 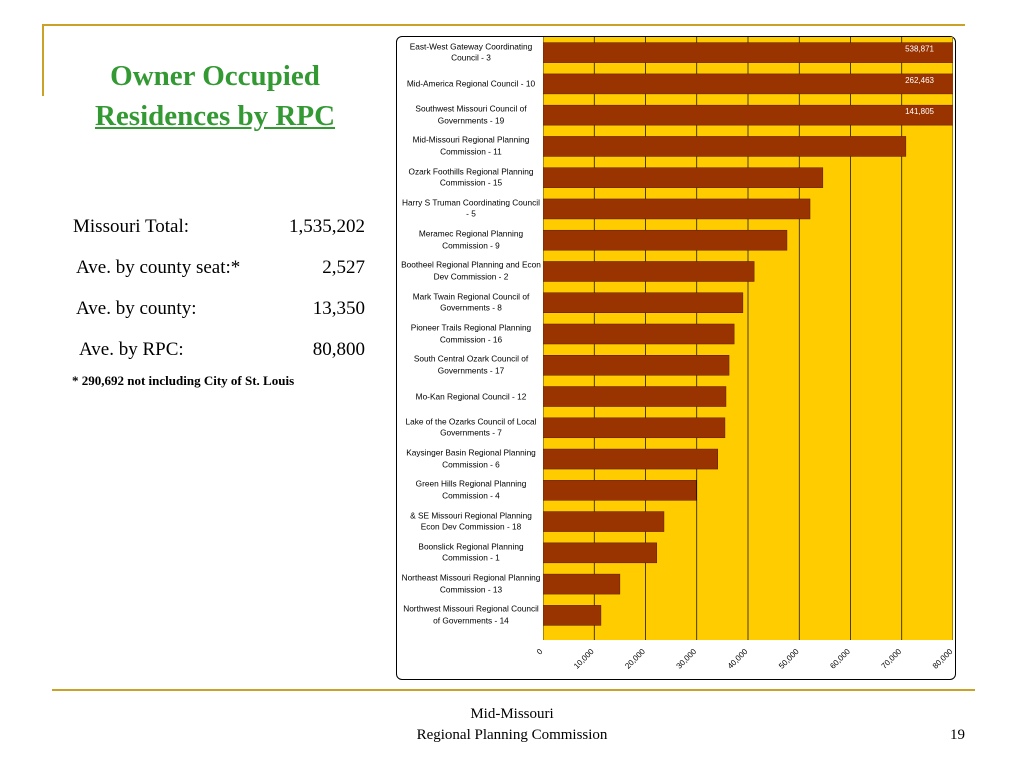 I want to click on x-tick-label: 70,000, so click(x=891, y=659).